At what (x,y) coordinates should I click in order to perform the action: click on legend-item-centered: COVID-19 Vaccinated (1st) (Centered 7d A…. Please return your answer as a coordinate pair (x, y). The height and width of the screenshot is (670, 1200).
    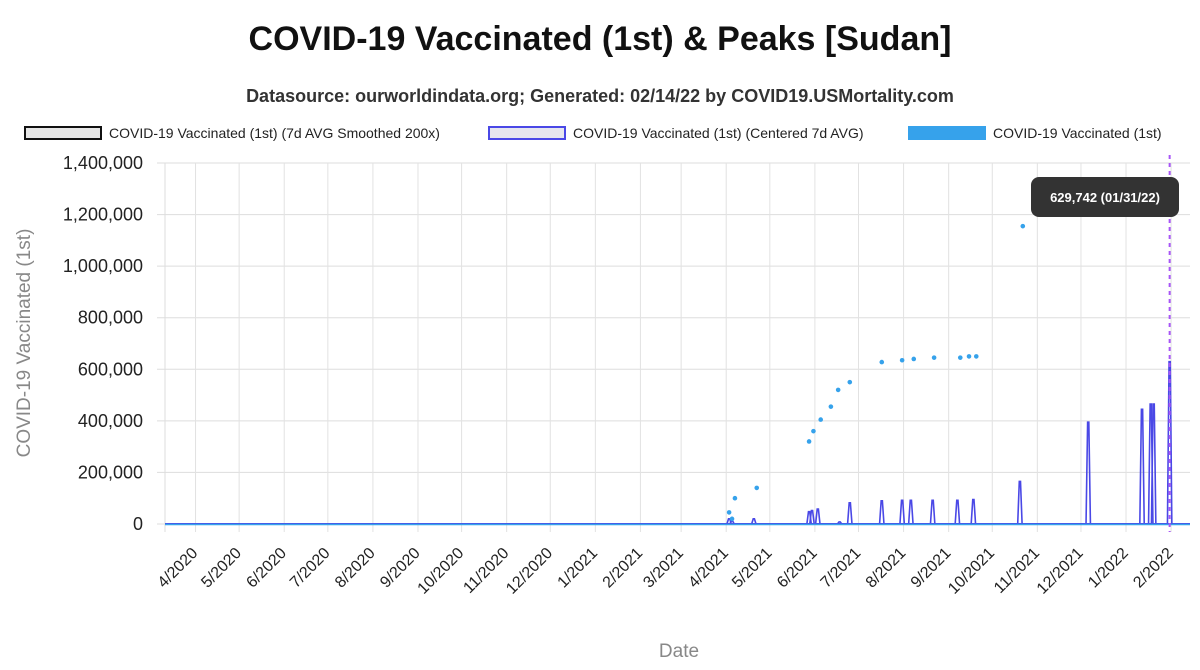
    Looking at the image, I should click on (676, 133).